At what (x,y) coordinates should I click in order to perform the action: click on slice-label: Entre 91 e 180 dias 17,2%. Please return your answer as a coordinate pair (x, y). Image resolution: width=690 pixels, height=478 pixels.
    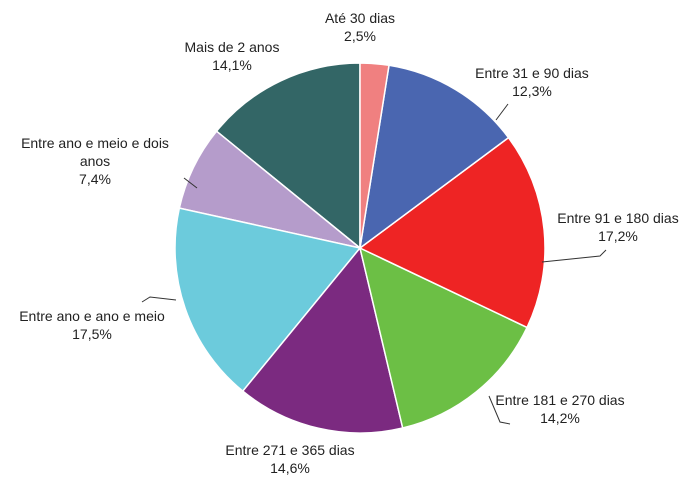
    Looking at the image, I should click on (604, 227).